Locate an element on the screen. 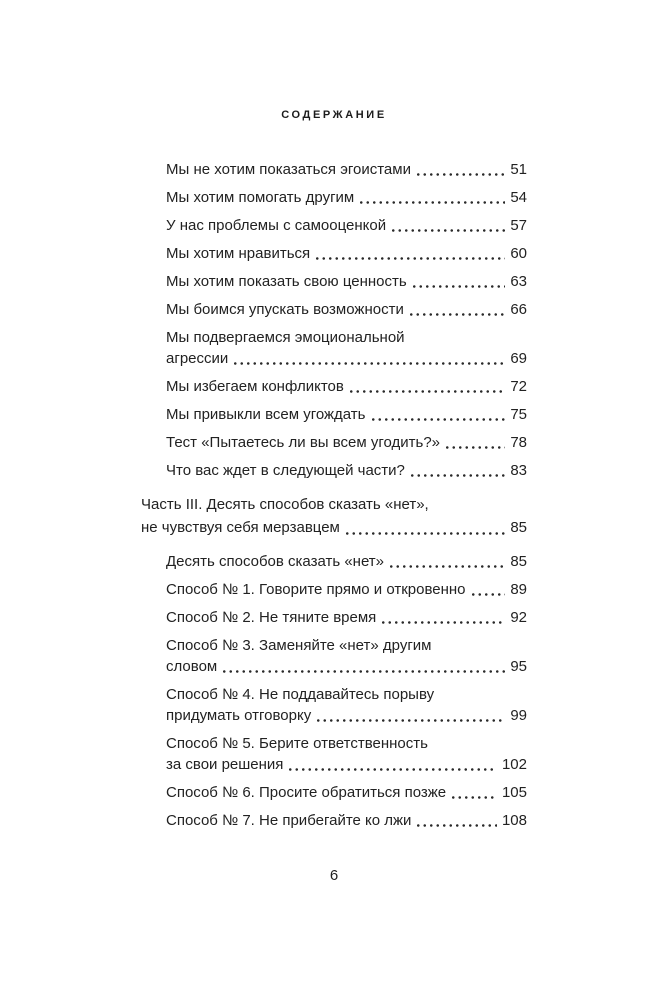  entry-last-line: словом 95 is located at coordinates (346, 666).